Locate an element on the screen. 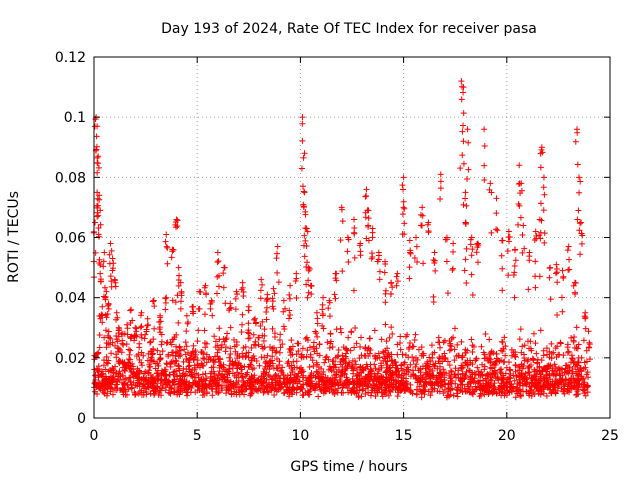 The image size is (640, 480). x-tick-label: 20 is located at coordinates (507, 436).